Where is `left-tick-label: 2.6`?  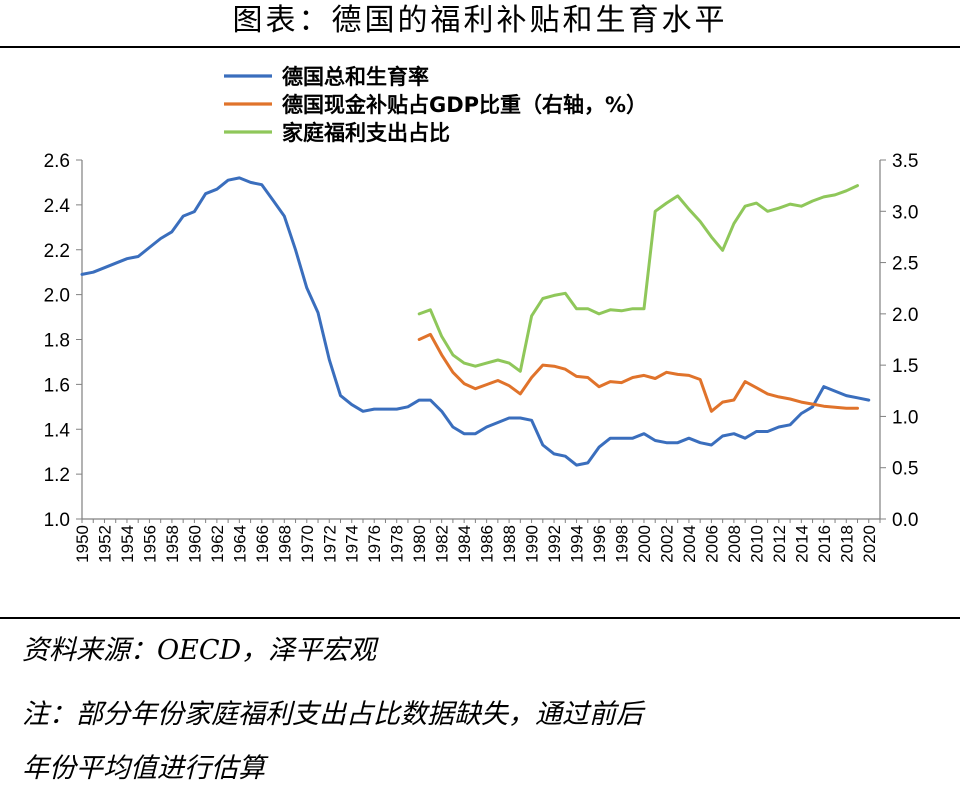 left-tick-label: 2.6 is located at coordinates (57, 161).